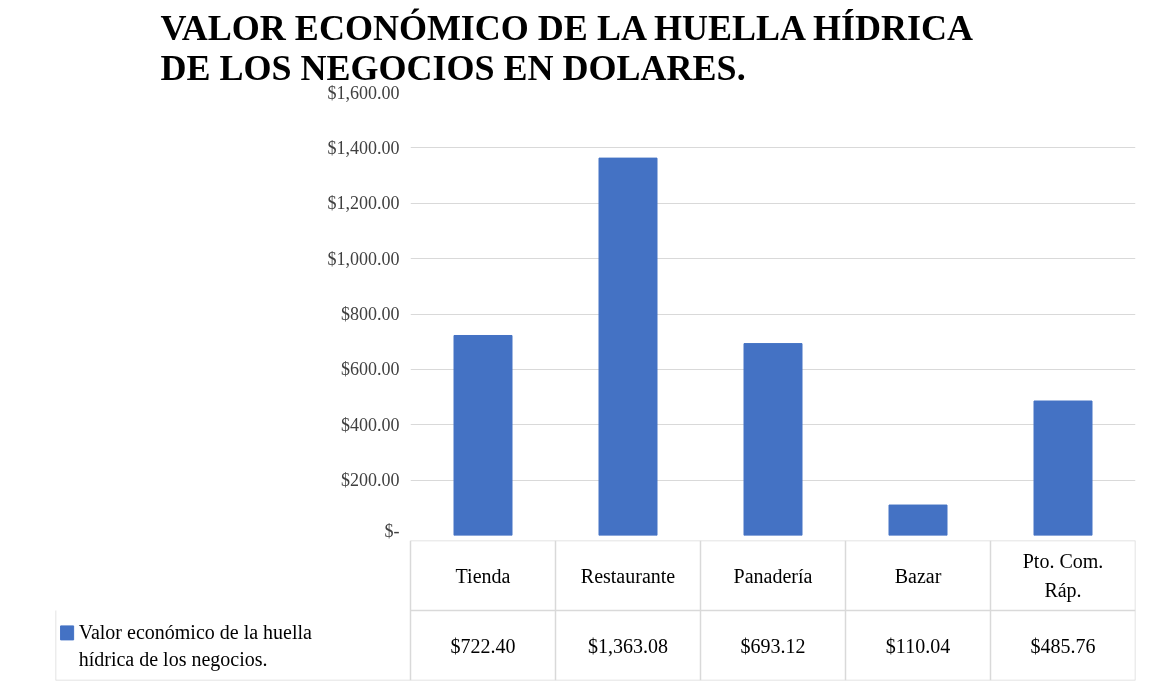  What do you see at coordinates (483, 575) in the screenshot?
I see `x-tick-label: Tienda` at bounding box center [483, 575].